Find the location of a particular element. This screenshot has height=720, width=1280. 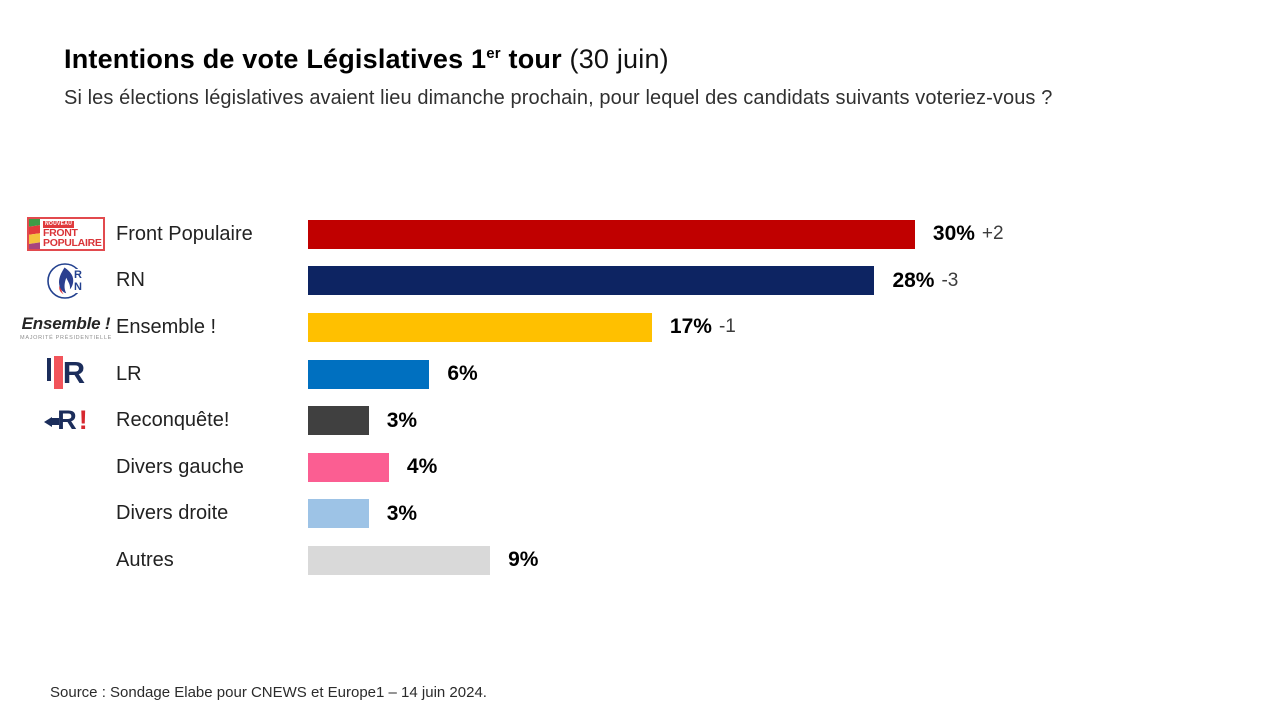

logo-cell: R is located at coordinates (66, 374).